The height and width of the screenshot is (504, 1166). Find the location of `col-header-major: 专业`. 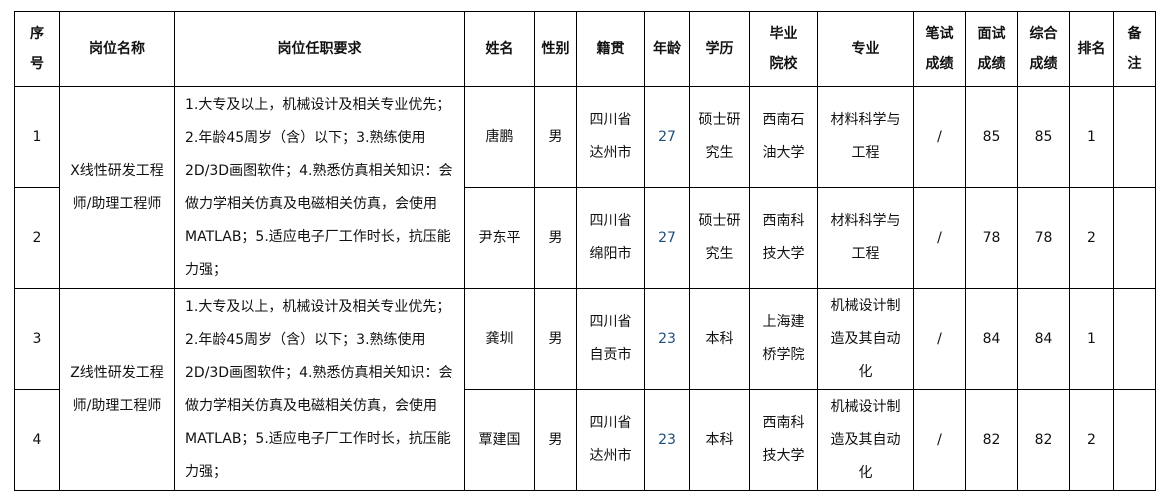

col-header-major: 专业 is located at coordinates (865, 49).